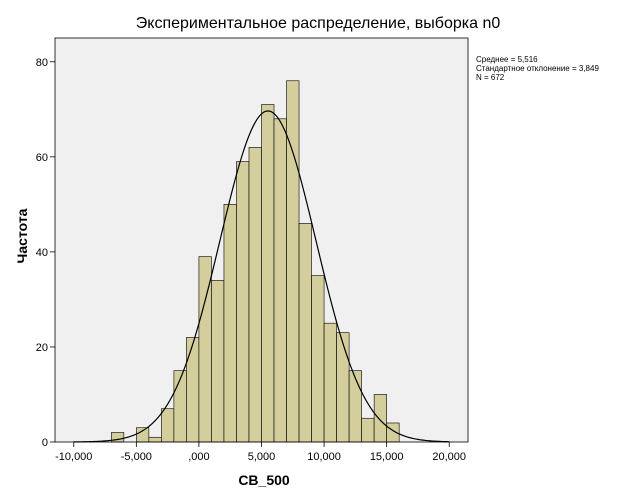  I want to click on y-tick-label: 40, so click(42, 253).